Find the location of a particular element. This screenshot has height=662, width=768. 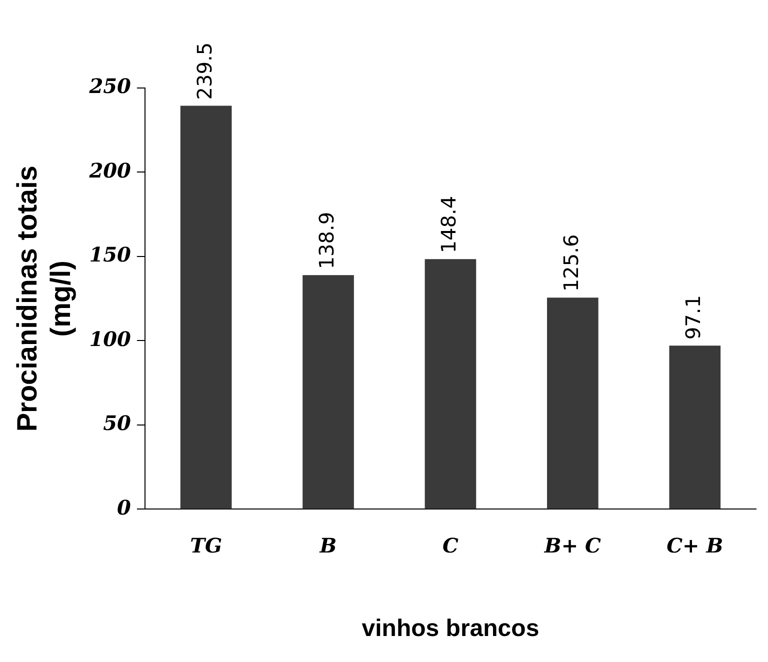

y-tick-label: 200 is located at coordinates (110, 170).